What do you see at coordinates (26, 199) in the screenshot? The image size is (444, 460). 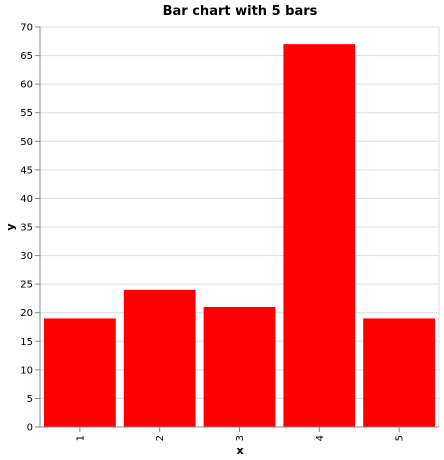 I see `y-tick-label: 40` at bounding box center [26, 199].